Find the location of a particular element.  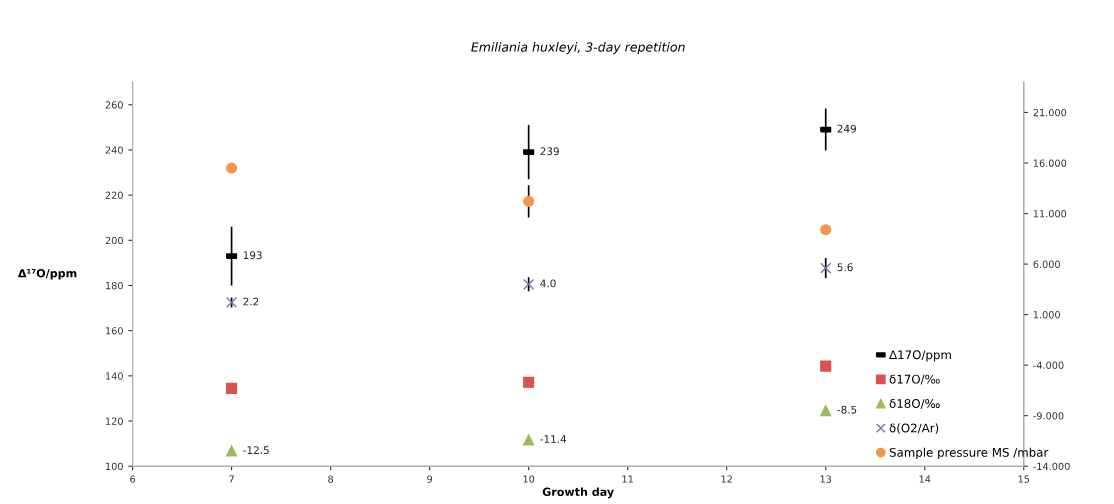

x-tick-label: 11 is located at coordinates (627, 479).